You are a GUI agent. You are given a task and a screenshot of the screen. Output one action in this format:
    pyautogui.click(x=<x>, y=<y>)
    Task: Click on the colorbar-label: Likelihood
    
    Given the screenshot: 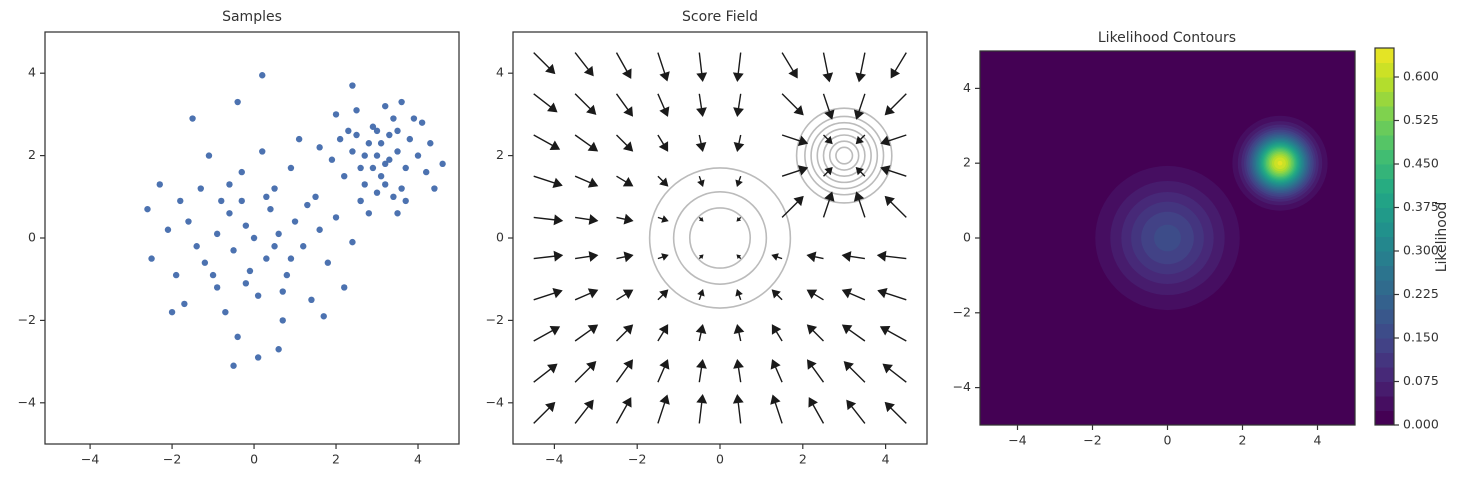 What is the action you would take?
    pyautogui.click(x=1442, y=237)
    